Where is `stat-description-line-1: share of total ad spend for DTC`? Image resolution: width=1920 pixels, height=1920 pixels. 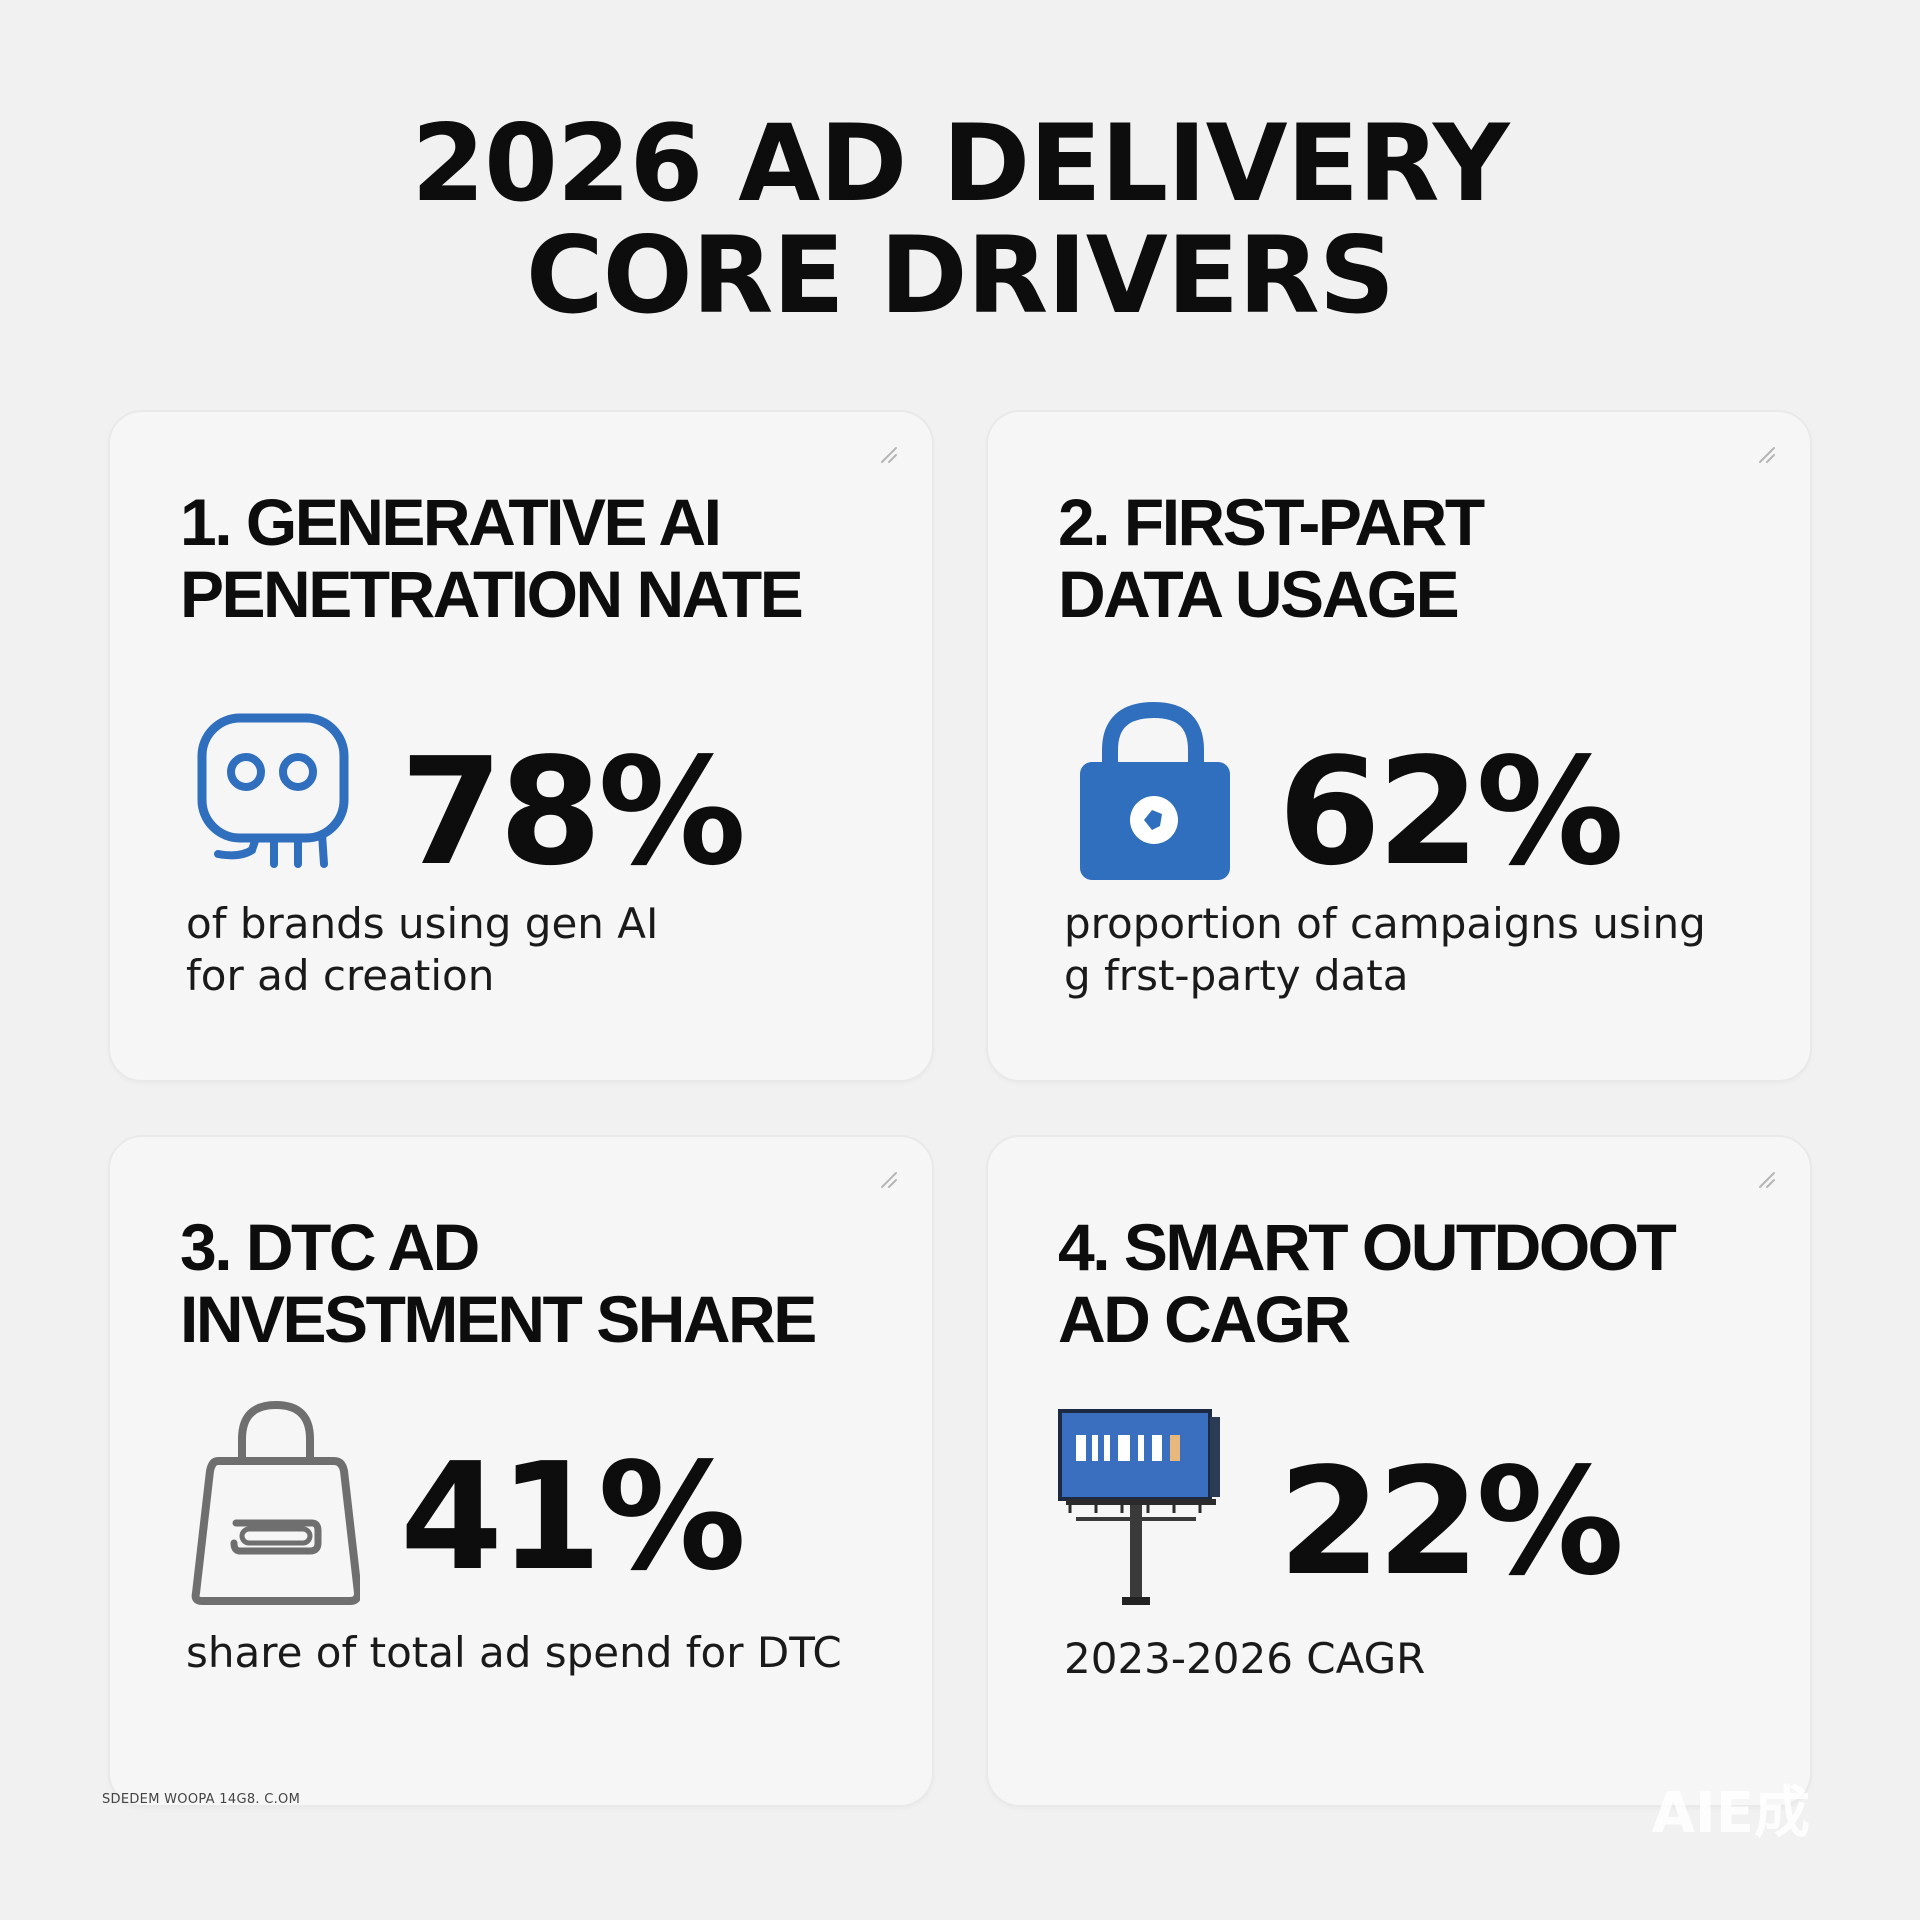 stat-description-line-1: share of total ad spend for DTC is located at coordinates (514, 1652).